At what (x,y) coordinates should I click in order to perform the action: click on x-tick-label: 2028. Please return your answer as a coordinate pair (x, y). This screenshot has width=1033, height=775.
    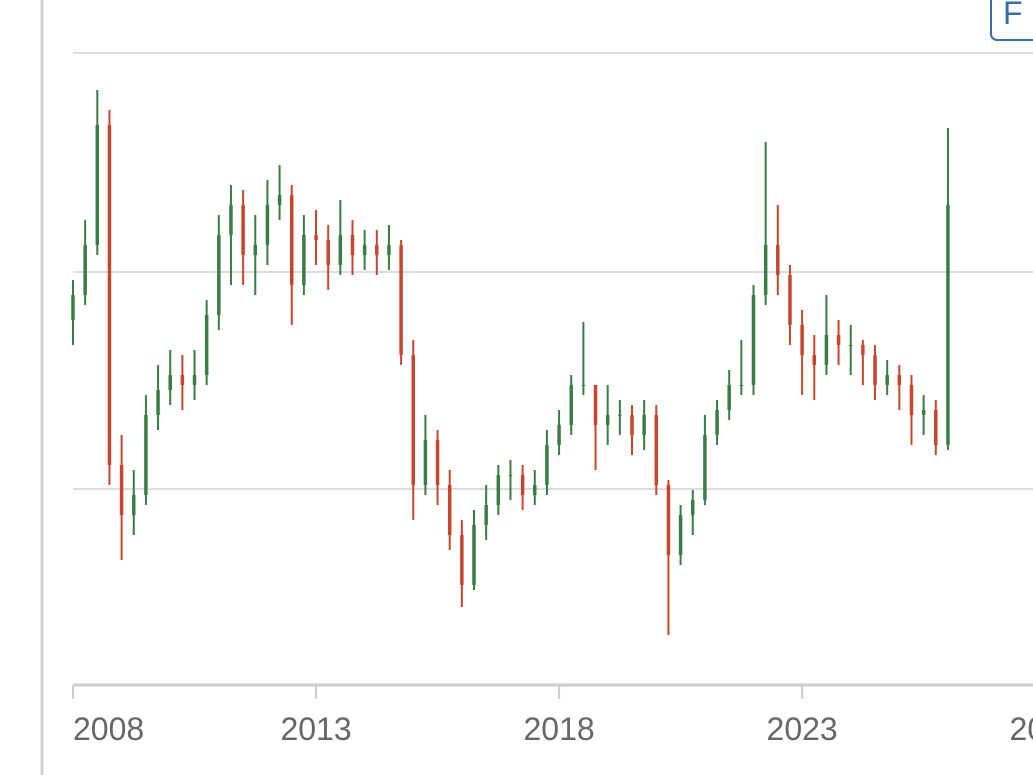
    Looking at the image, I should click on (1021, 729).